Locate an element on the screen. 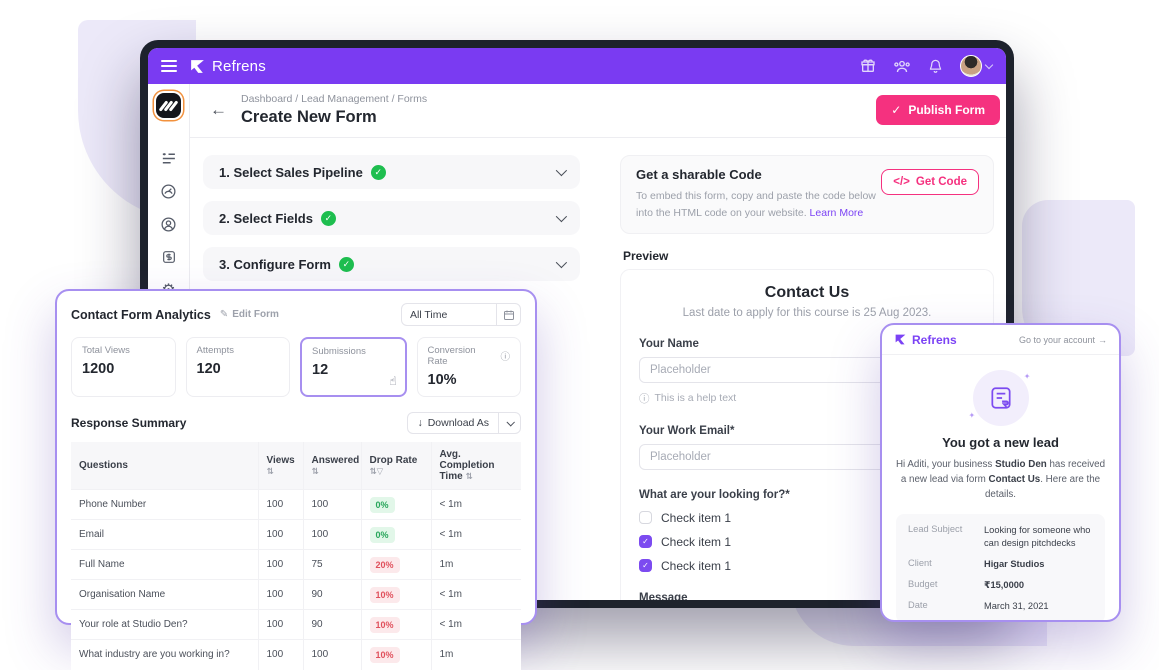 The image size is (1159, 670). table-row: Full Name 100 75 20% 1m is located at coordinates (296, 564).